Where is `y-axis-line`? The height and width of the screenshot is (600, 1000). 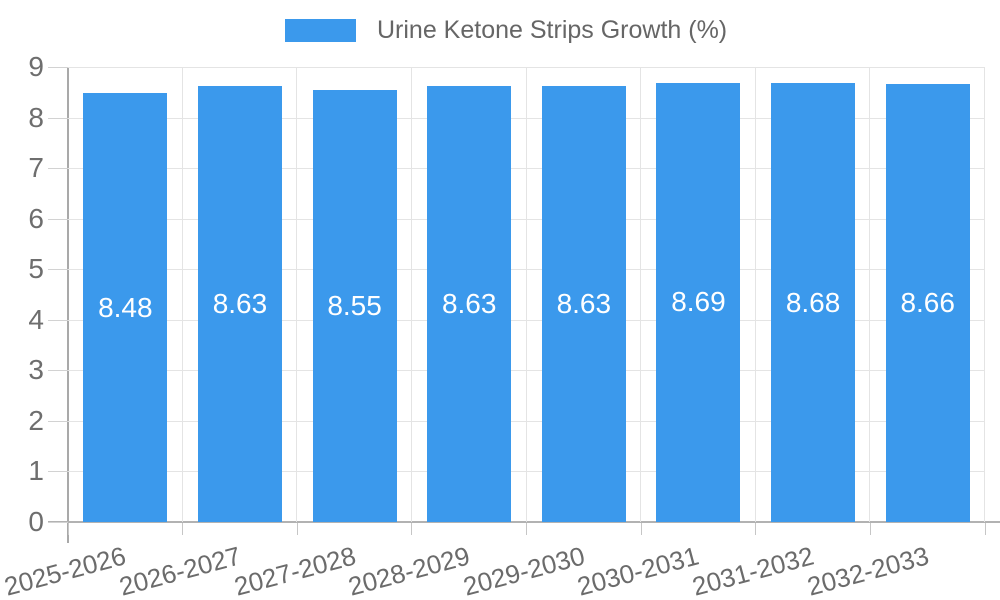
y-axis-line is located at coordinates (68, 305).